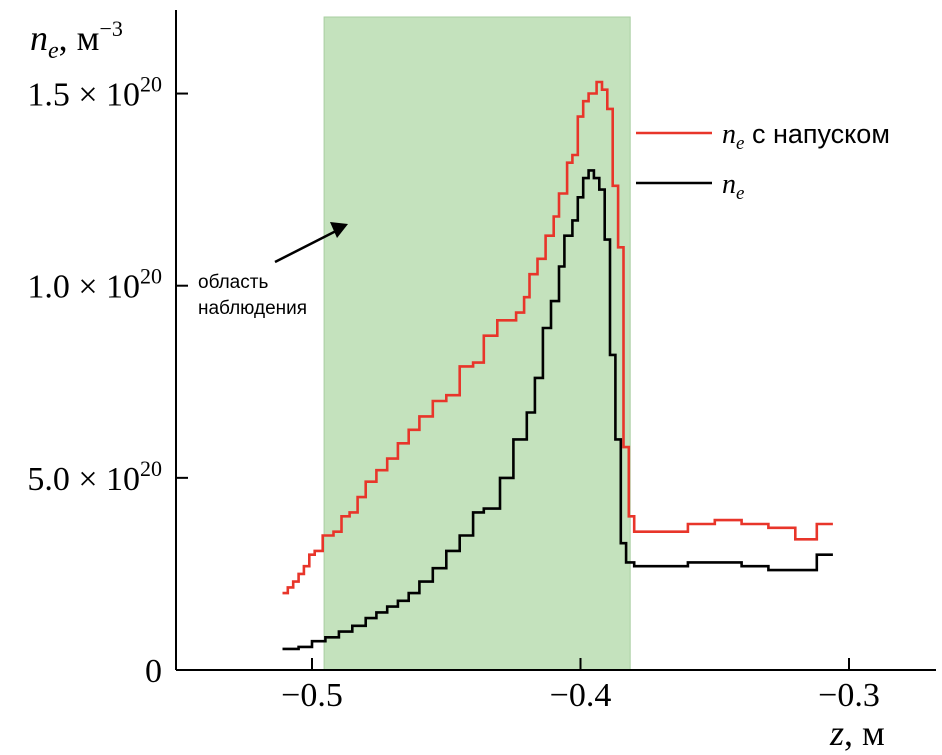 This screenshot has width=942, height=755. What do you see at coordinates (312, 695) in the screenshot?
I see `x-tick-label: −0.5` at bounding box center [312, 695].